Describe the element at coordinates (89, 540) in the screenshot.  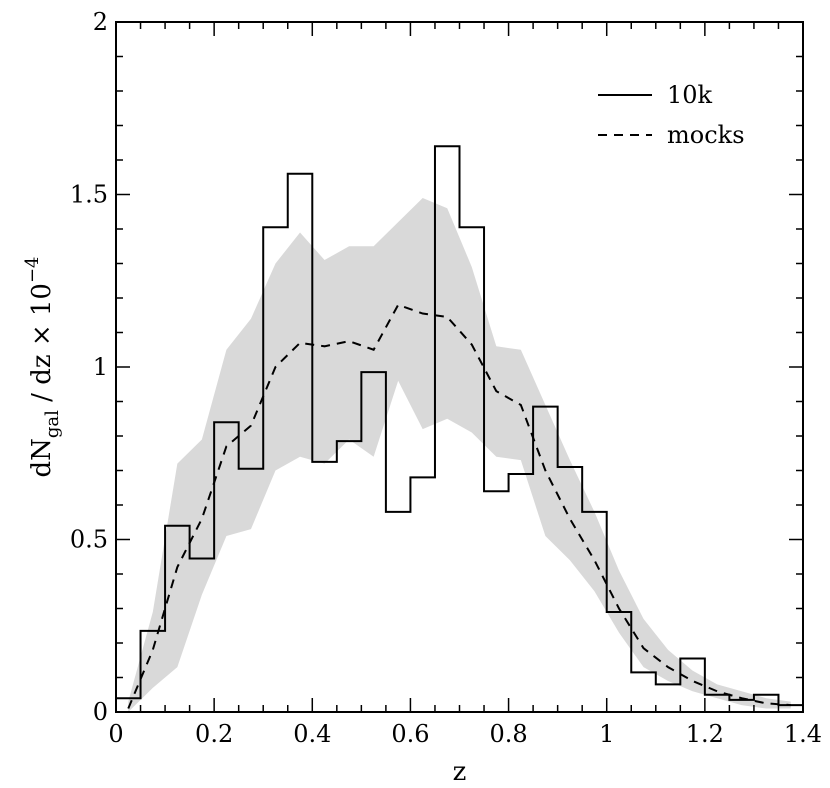
I see `y-tick-label: 0.5` at that location.